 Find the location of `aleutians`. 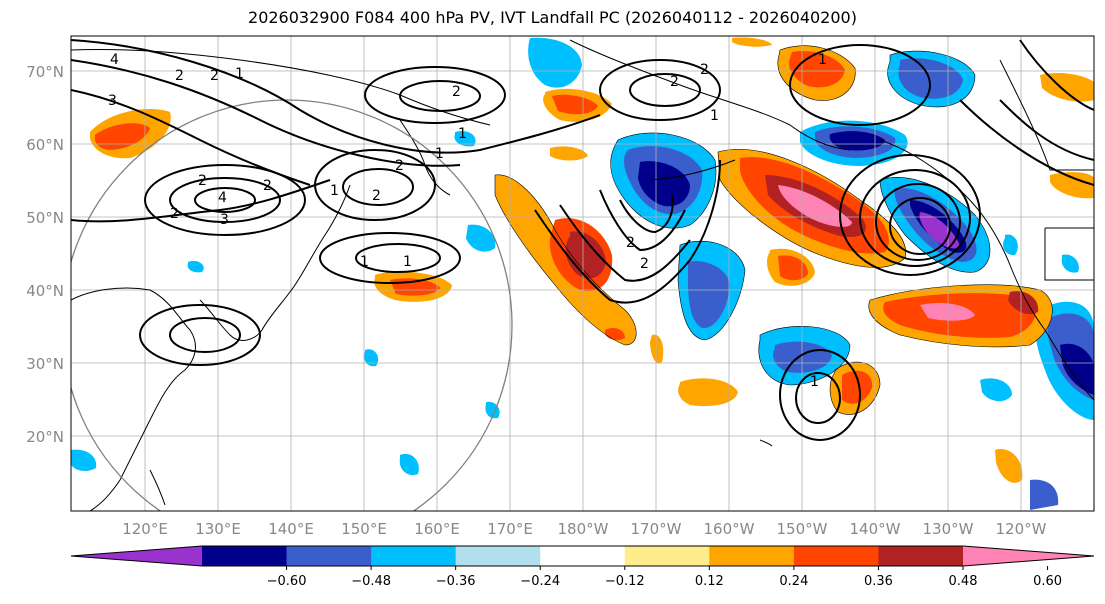

aleutians is located at coordinates (692, 170).